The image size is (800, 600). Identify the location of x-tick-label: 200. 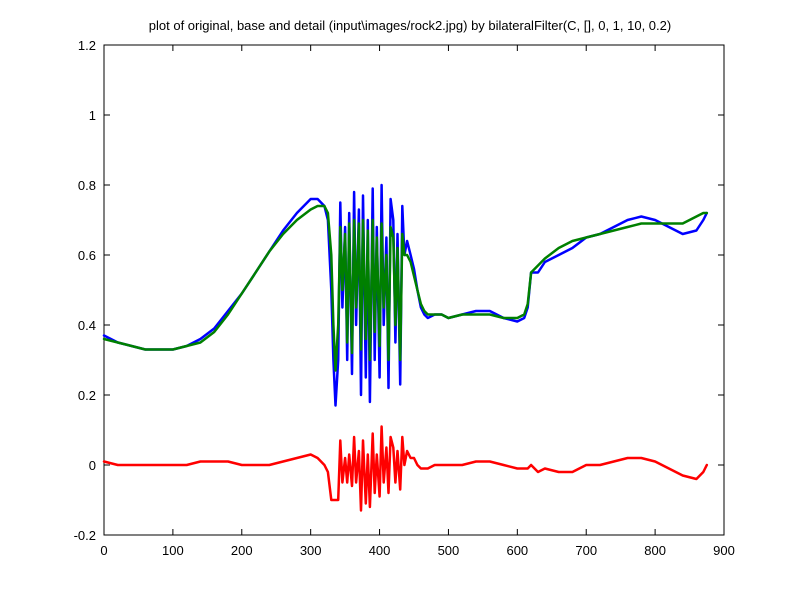
(242, 550).